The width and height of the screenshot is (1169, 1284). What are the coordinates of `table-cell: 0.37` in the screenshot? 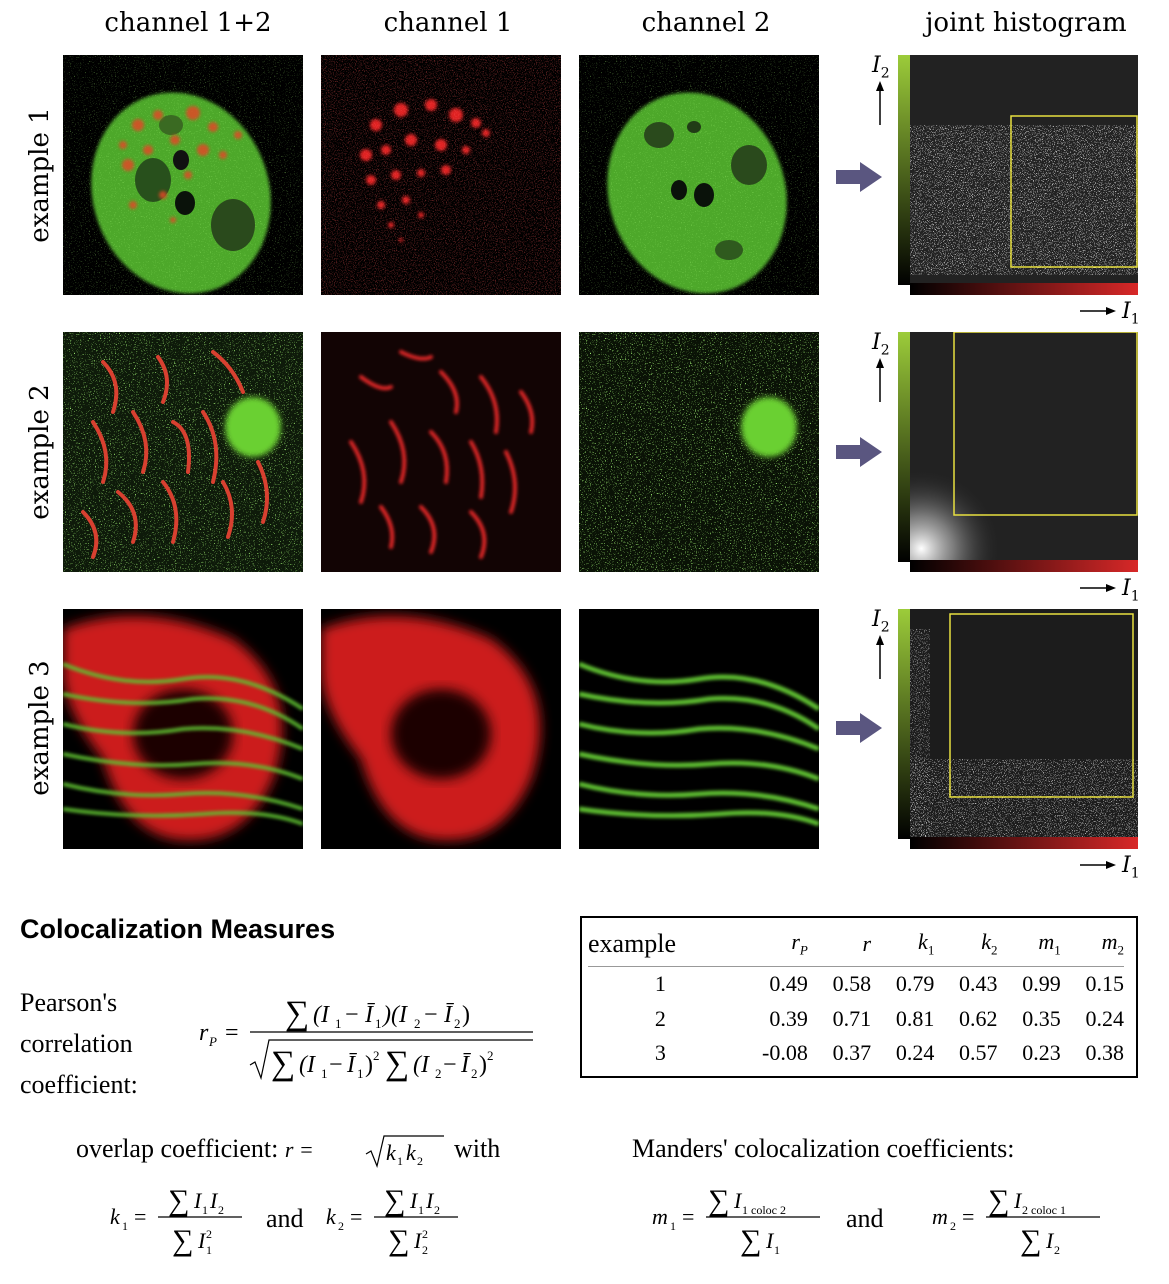 It's located at (852, 1052).